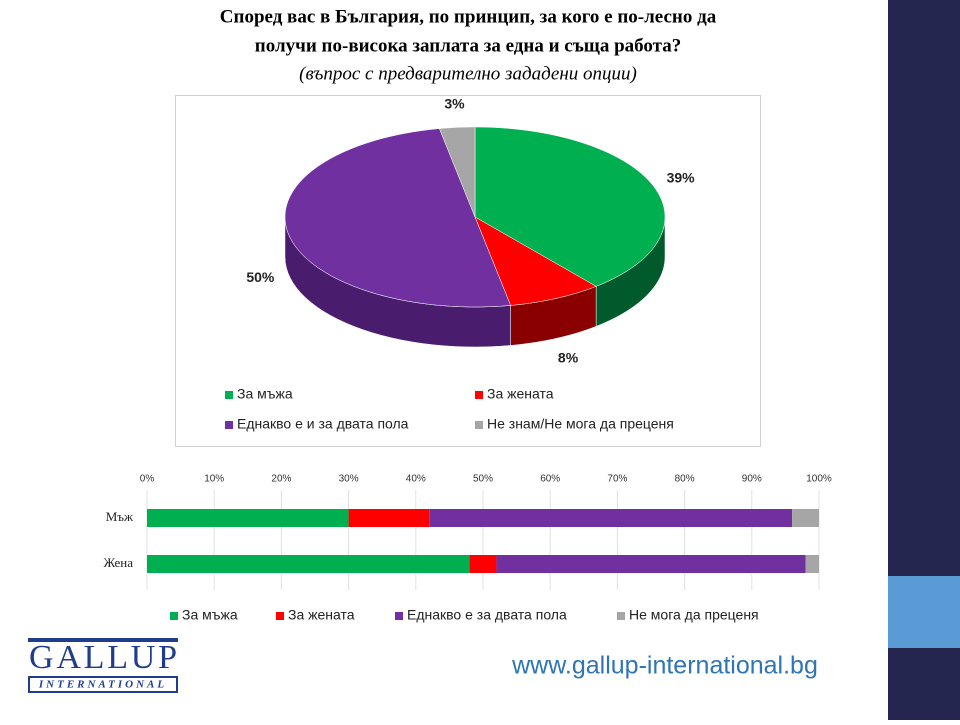 Image resolution: width=960 pixels, height=725 pixels. What do you see at coordinates (580, 424) in the screenshot?
I see `legend-label: Не знам/Не мога да преценя` at bounding box center [580, 424].